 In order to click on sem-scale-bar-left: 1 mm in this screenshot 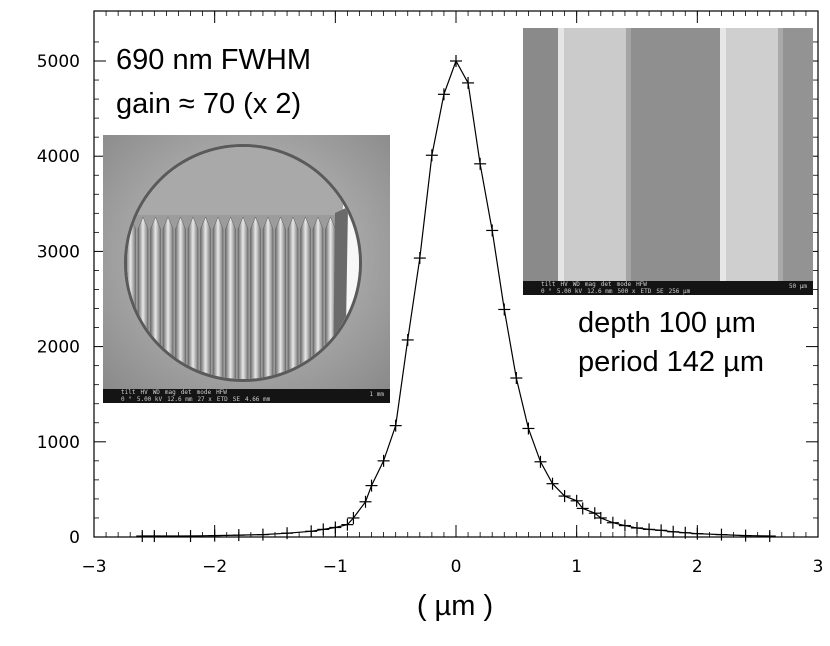, I will do `click(376, 394)`.